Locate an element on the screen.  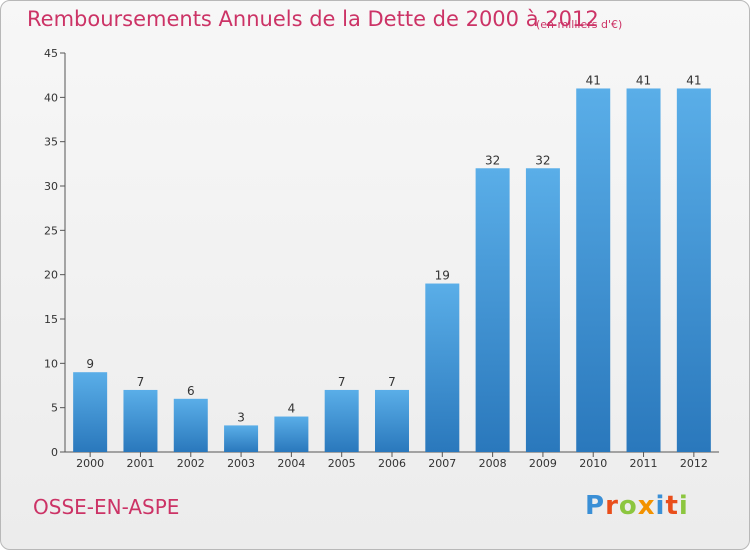
x-tick-label: 2007 is located at coordinates (442, 463).